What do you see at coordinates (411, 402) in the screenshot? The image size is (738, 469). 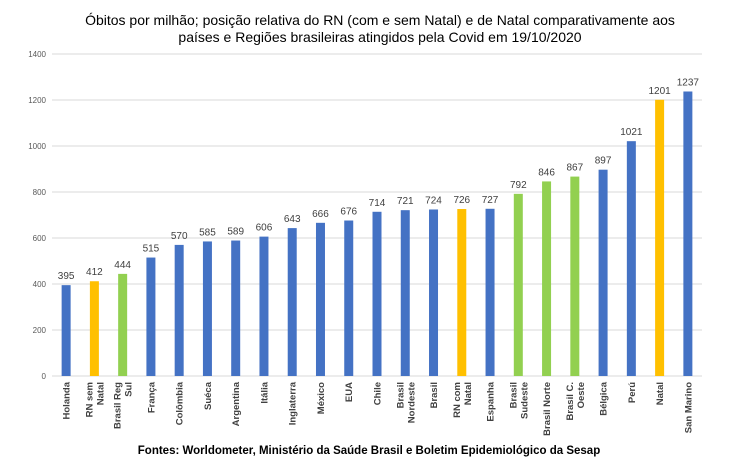 I see `category-label-line: Nordeste` at bounding box center [411, 402].